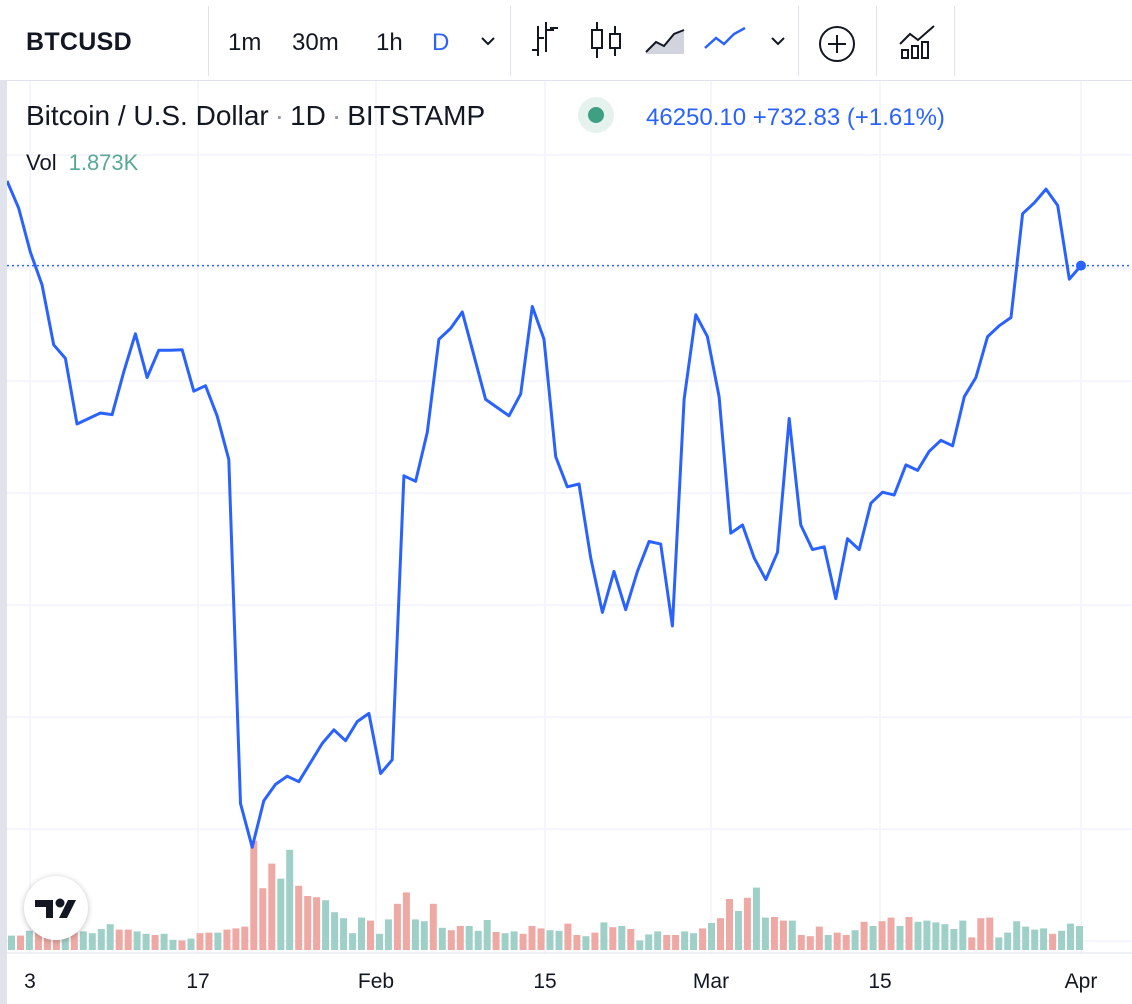  I want to click on x-tick-label: Apr, so click(1081, 981).